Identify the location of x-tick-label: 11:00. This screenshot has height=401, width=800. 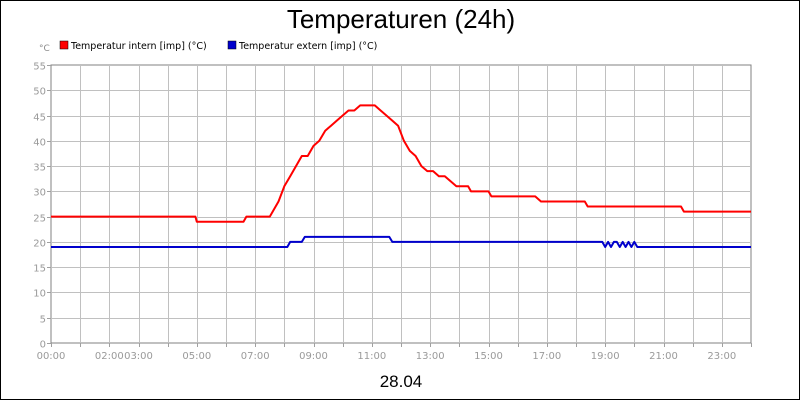
(371, 356).